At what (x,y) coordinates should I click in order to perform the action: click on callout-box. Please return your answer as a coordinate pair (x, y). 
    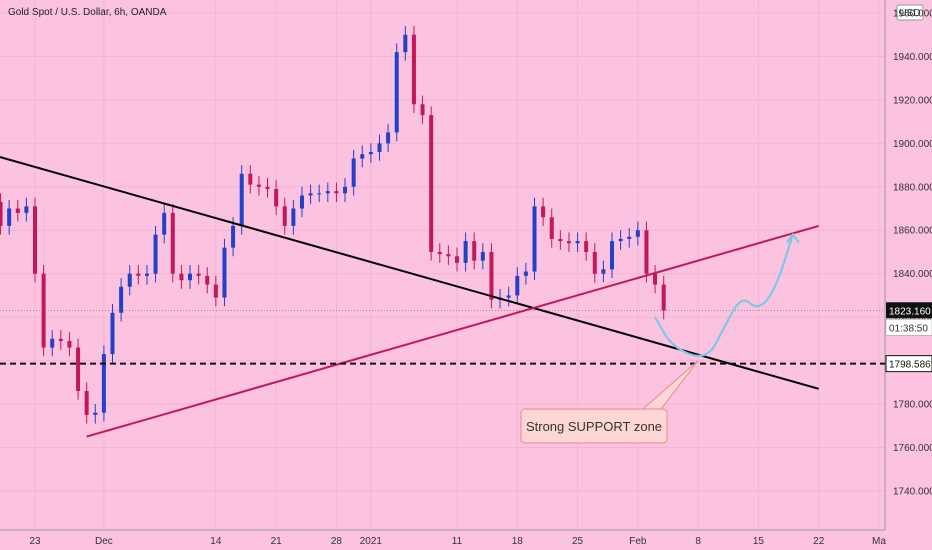
    Looking at the image, I should click on (594, 426).